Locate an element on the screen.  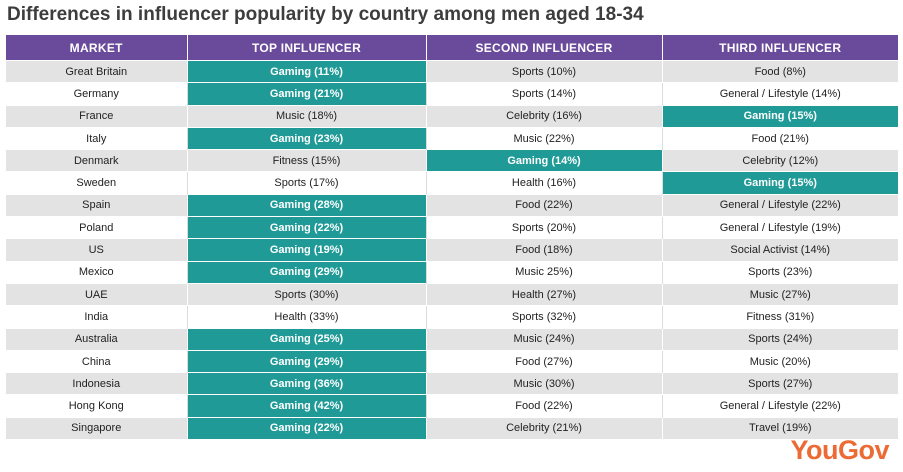
market-cell: UAE is located at coordinates (97, 294).